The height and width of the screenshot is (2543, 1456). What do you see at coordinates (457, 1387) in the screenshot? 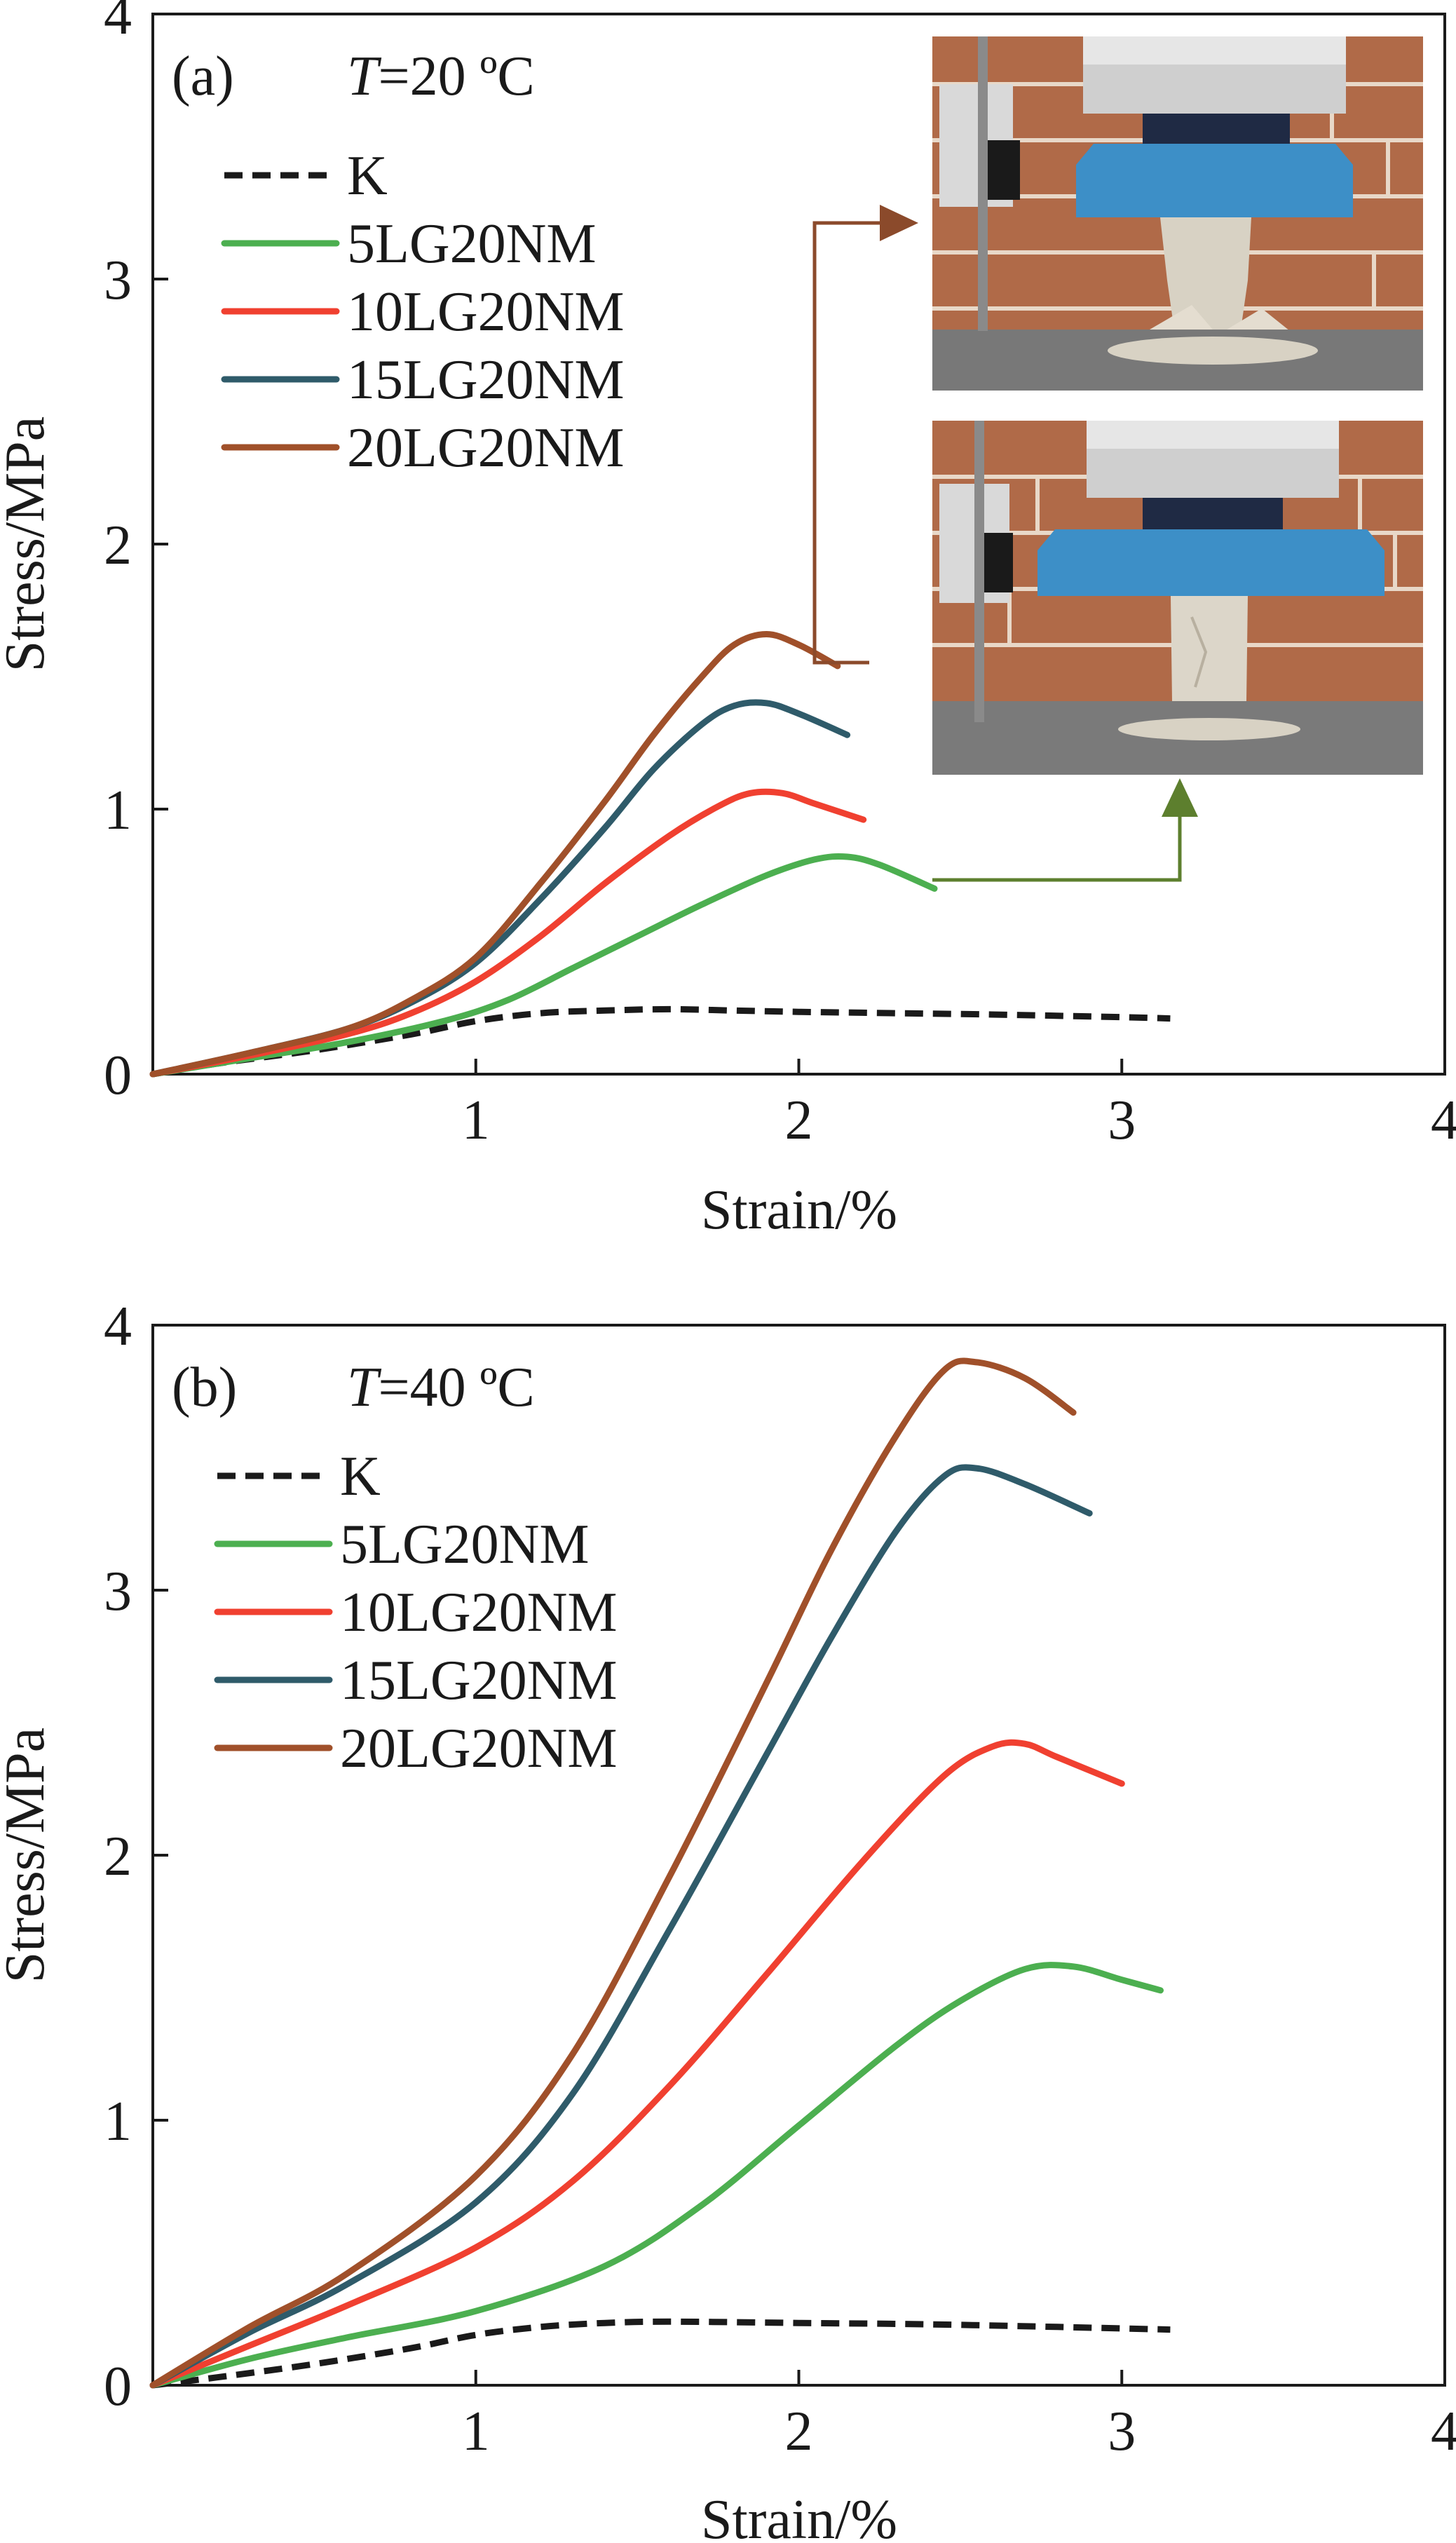
I see `condition-value-b: =40 ºC` at bounding box center [457, 1387].